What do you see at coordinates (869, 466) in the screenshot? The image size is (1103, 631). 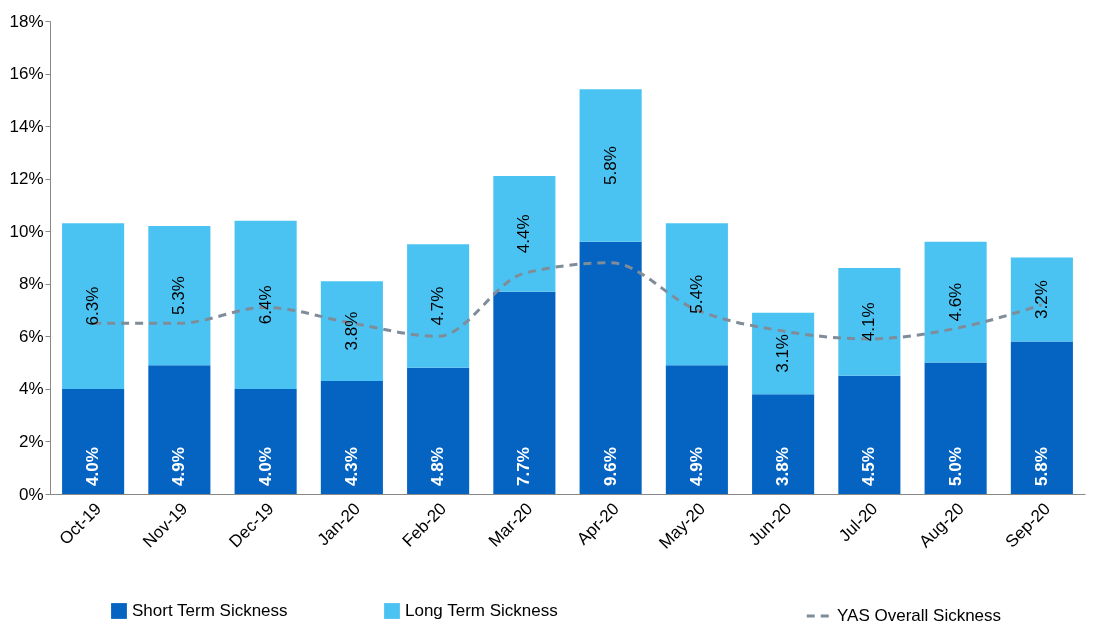 I see `data-label: 4.5%` at bounding box center [869, 466].